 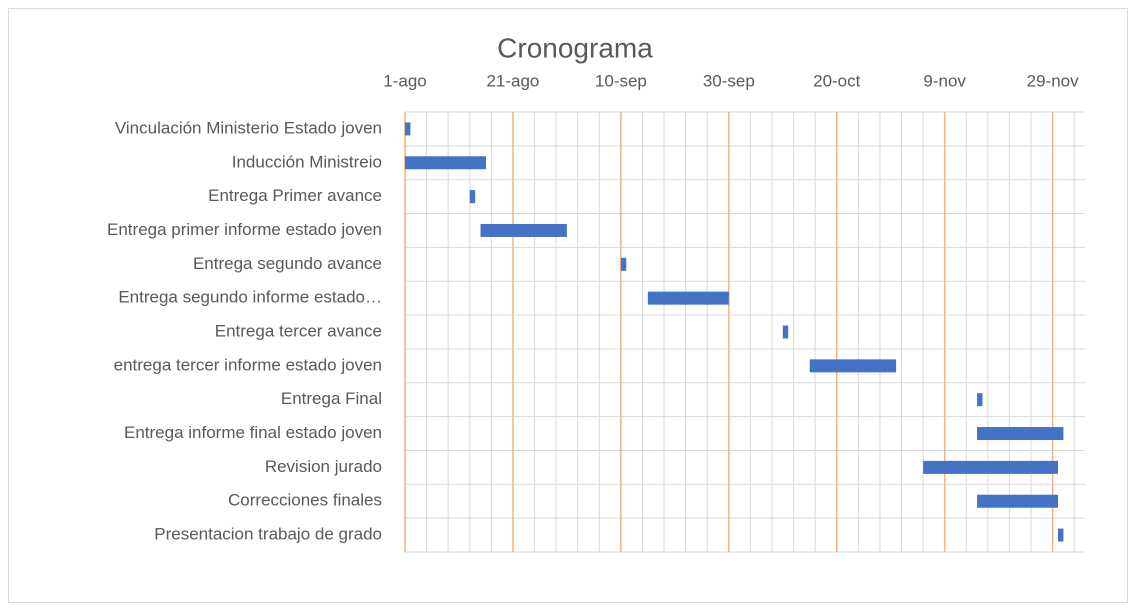 What do you see at coordinates (575, 47) in the screenshot?
I see `chart-title: Cronograma` at bounding box center [575, 47].